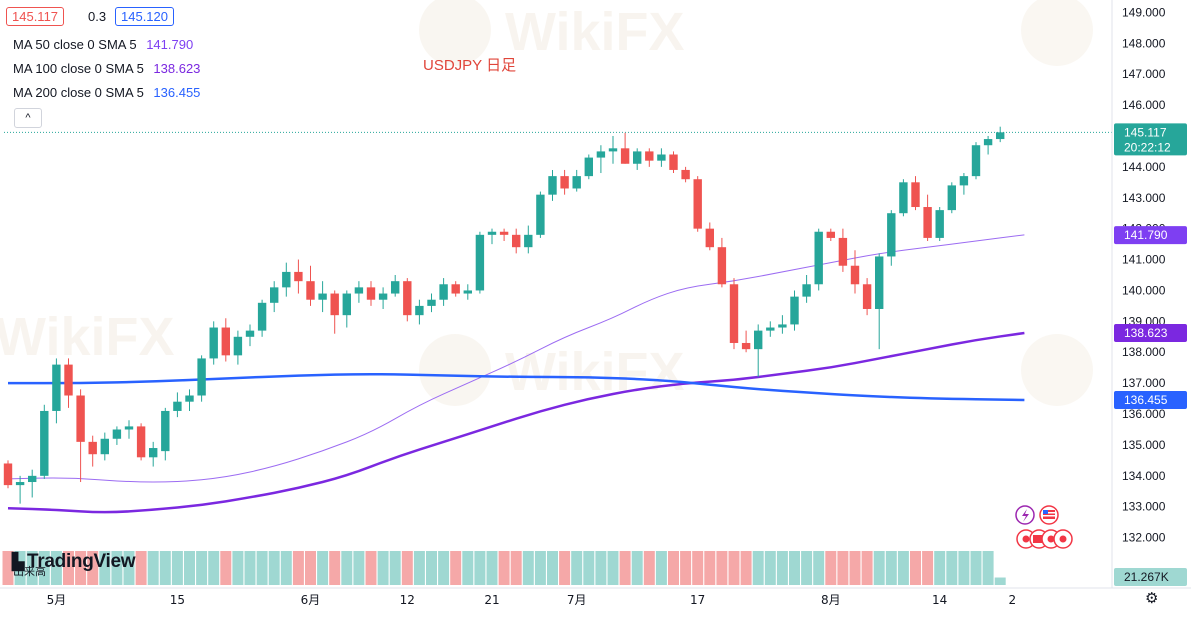 This screenshot has width=1191, height=618. What do you see at coordinates (1144, 507) in the screenshot?
I see `price-tick-label: 133.000` at bounding box center [1144, 507].